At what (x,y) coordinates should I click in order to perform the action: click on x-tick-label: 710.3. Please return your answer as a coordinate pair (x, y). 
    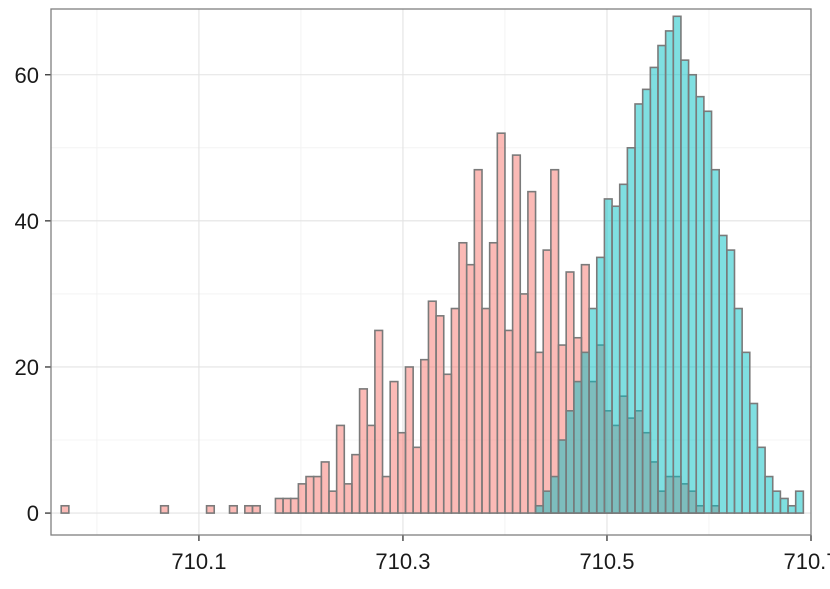
    Looking at the image, I should click on (402, 561).